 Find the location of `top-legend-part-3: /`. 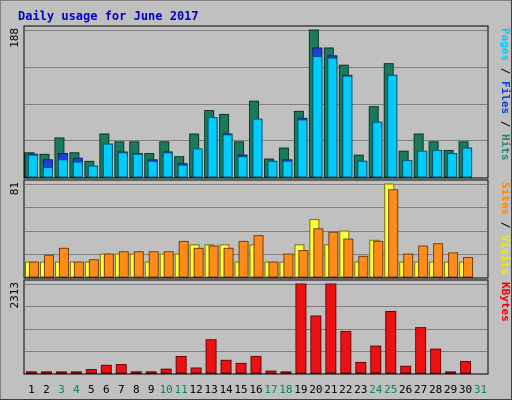

top-legend-part-3: / is located at coordinates (505, 124).